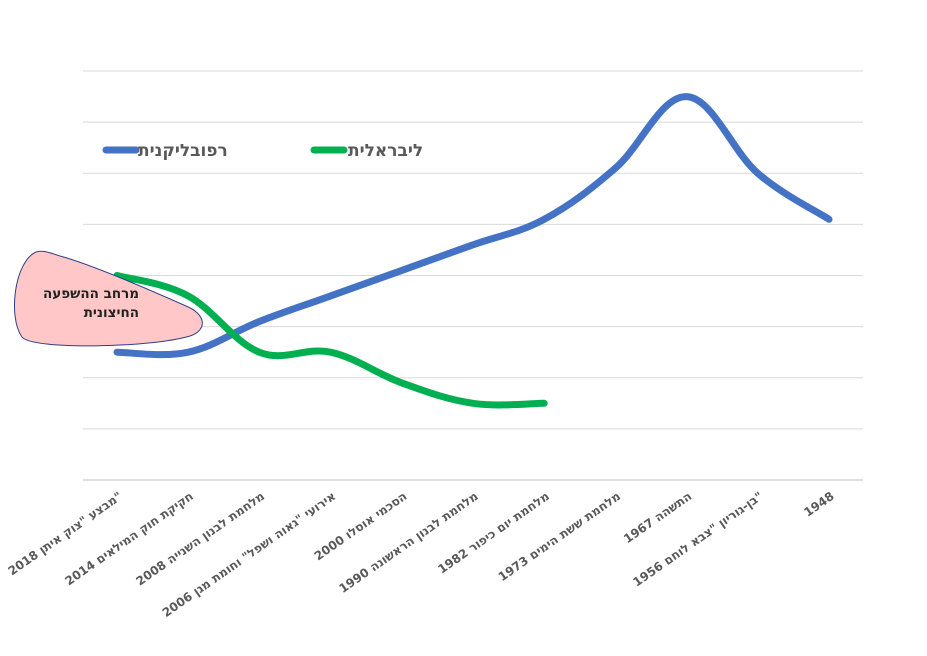  Describe the element at coordinates (657, 517) in the screenshot. I see `x-tick-label: 1967 התשהה` at that location.